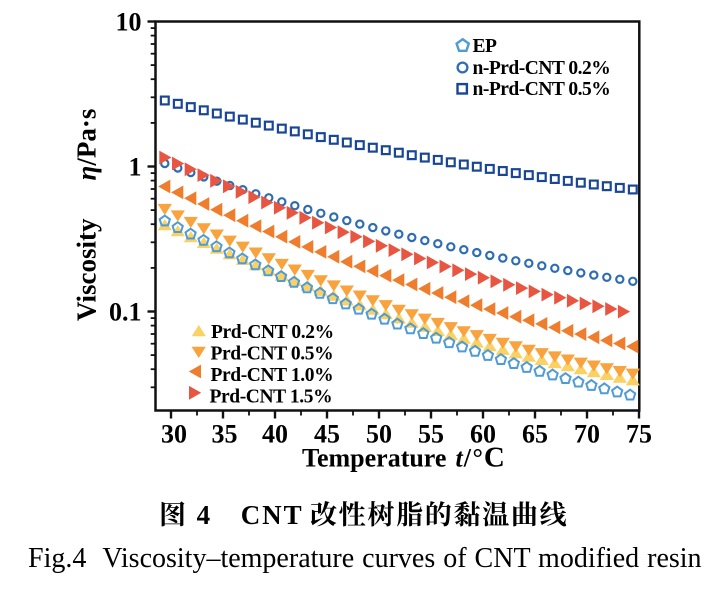 The height and width of the screenshot is (590, 720). What do you see at coordinates (272, 354) in the screenshot?
I see `svg-text: Prd-CNT 0.5%` at bounding box center [272, 354].